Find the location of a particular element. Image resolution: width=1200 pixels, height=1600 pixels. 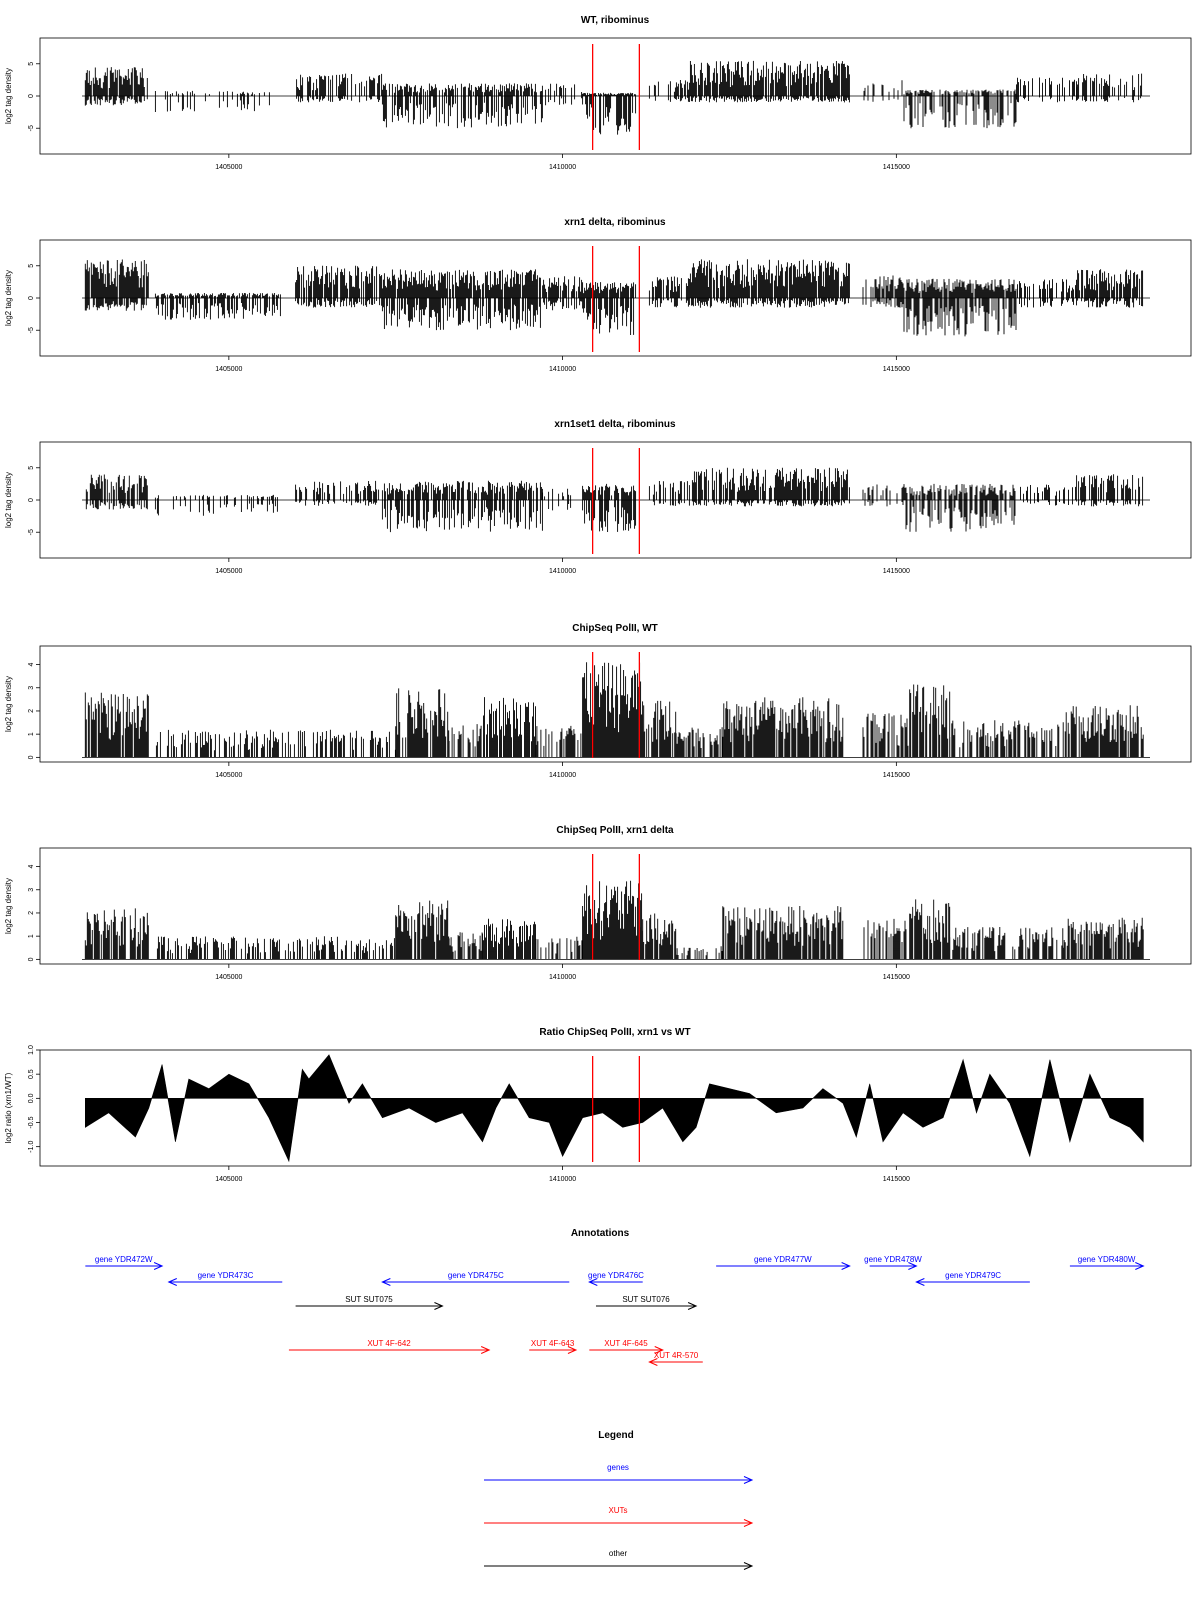

legend-item-label: XUTs is located at coordinates (617, 1510).